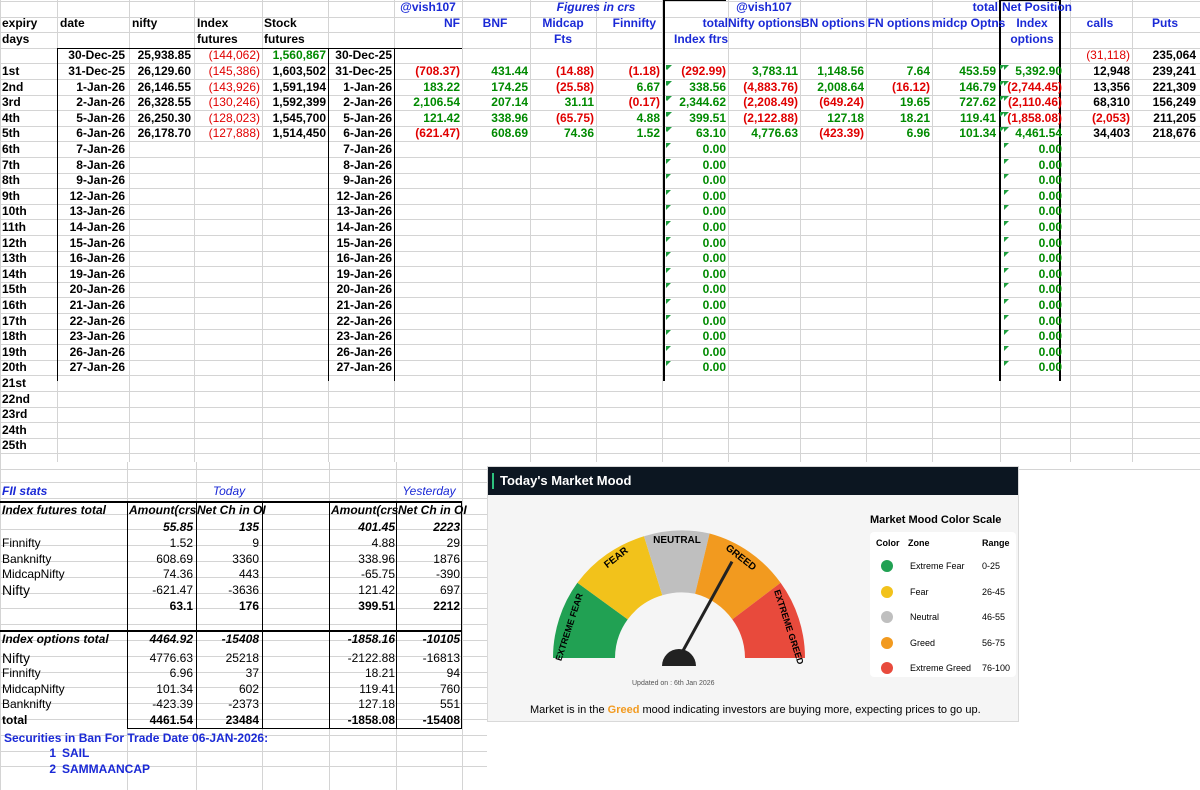 The width and height of the screenshot is (1200, 790). What do you see at coordinates (1174, 117) in the screenshot?
I see `puts-cell: 211,205` at bounding box center [1174, 117].